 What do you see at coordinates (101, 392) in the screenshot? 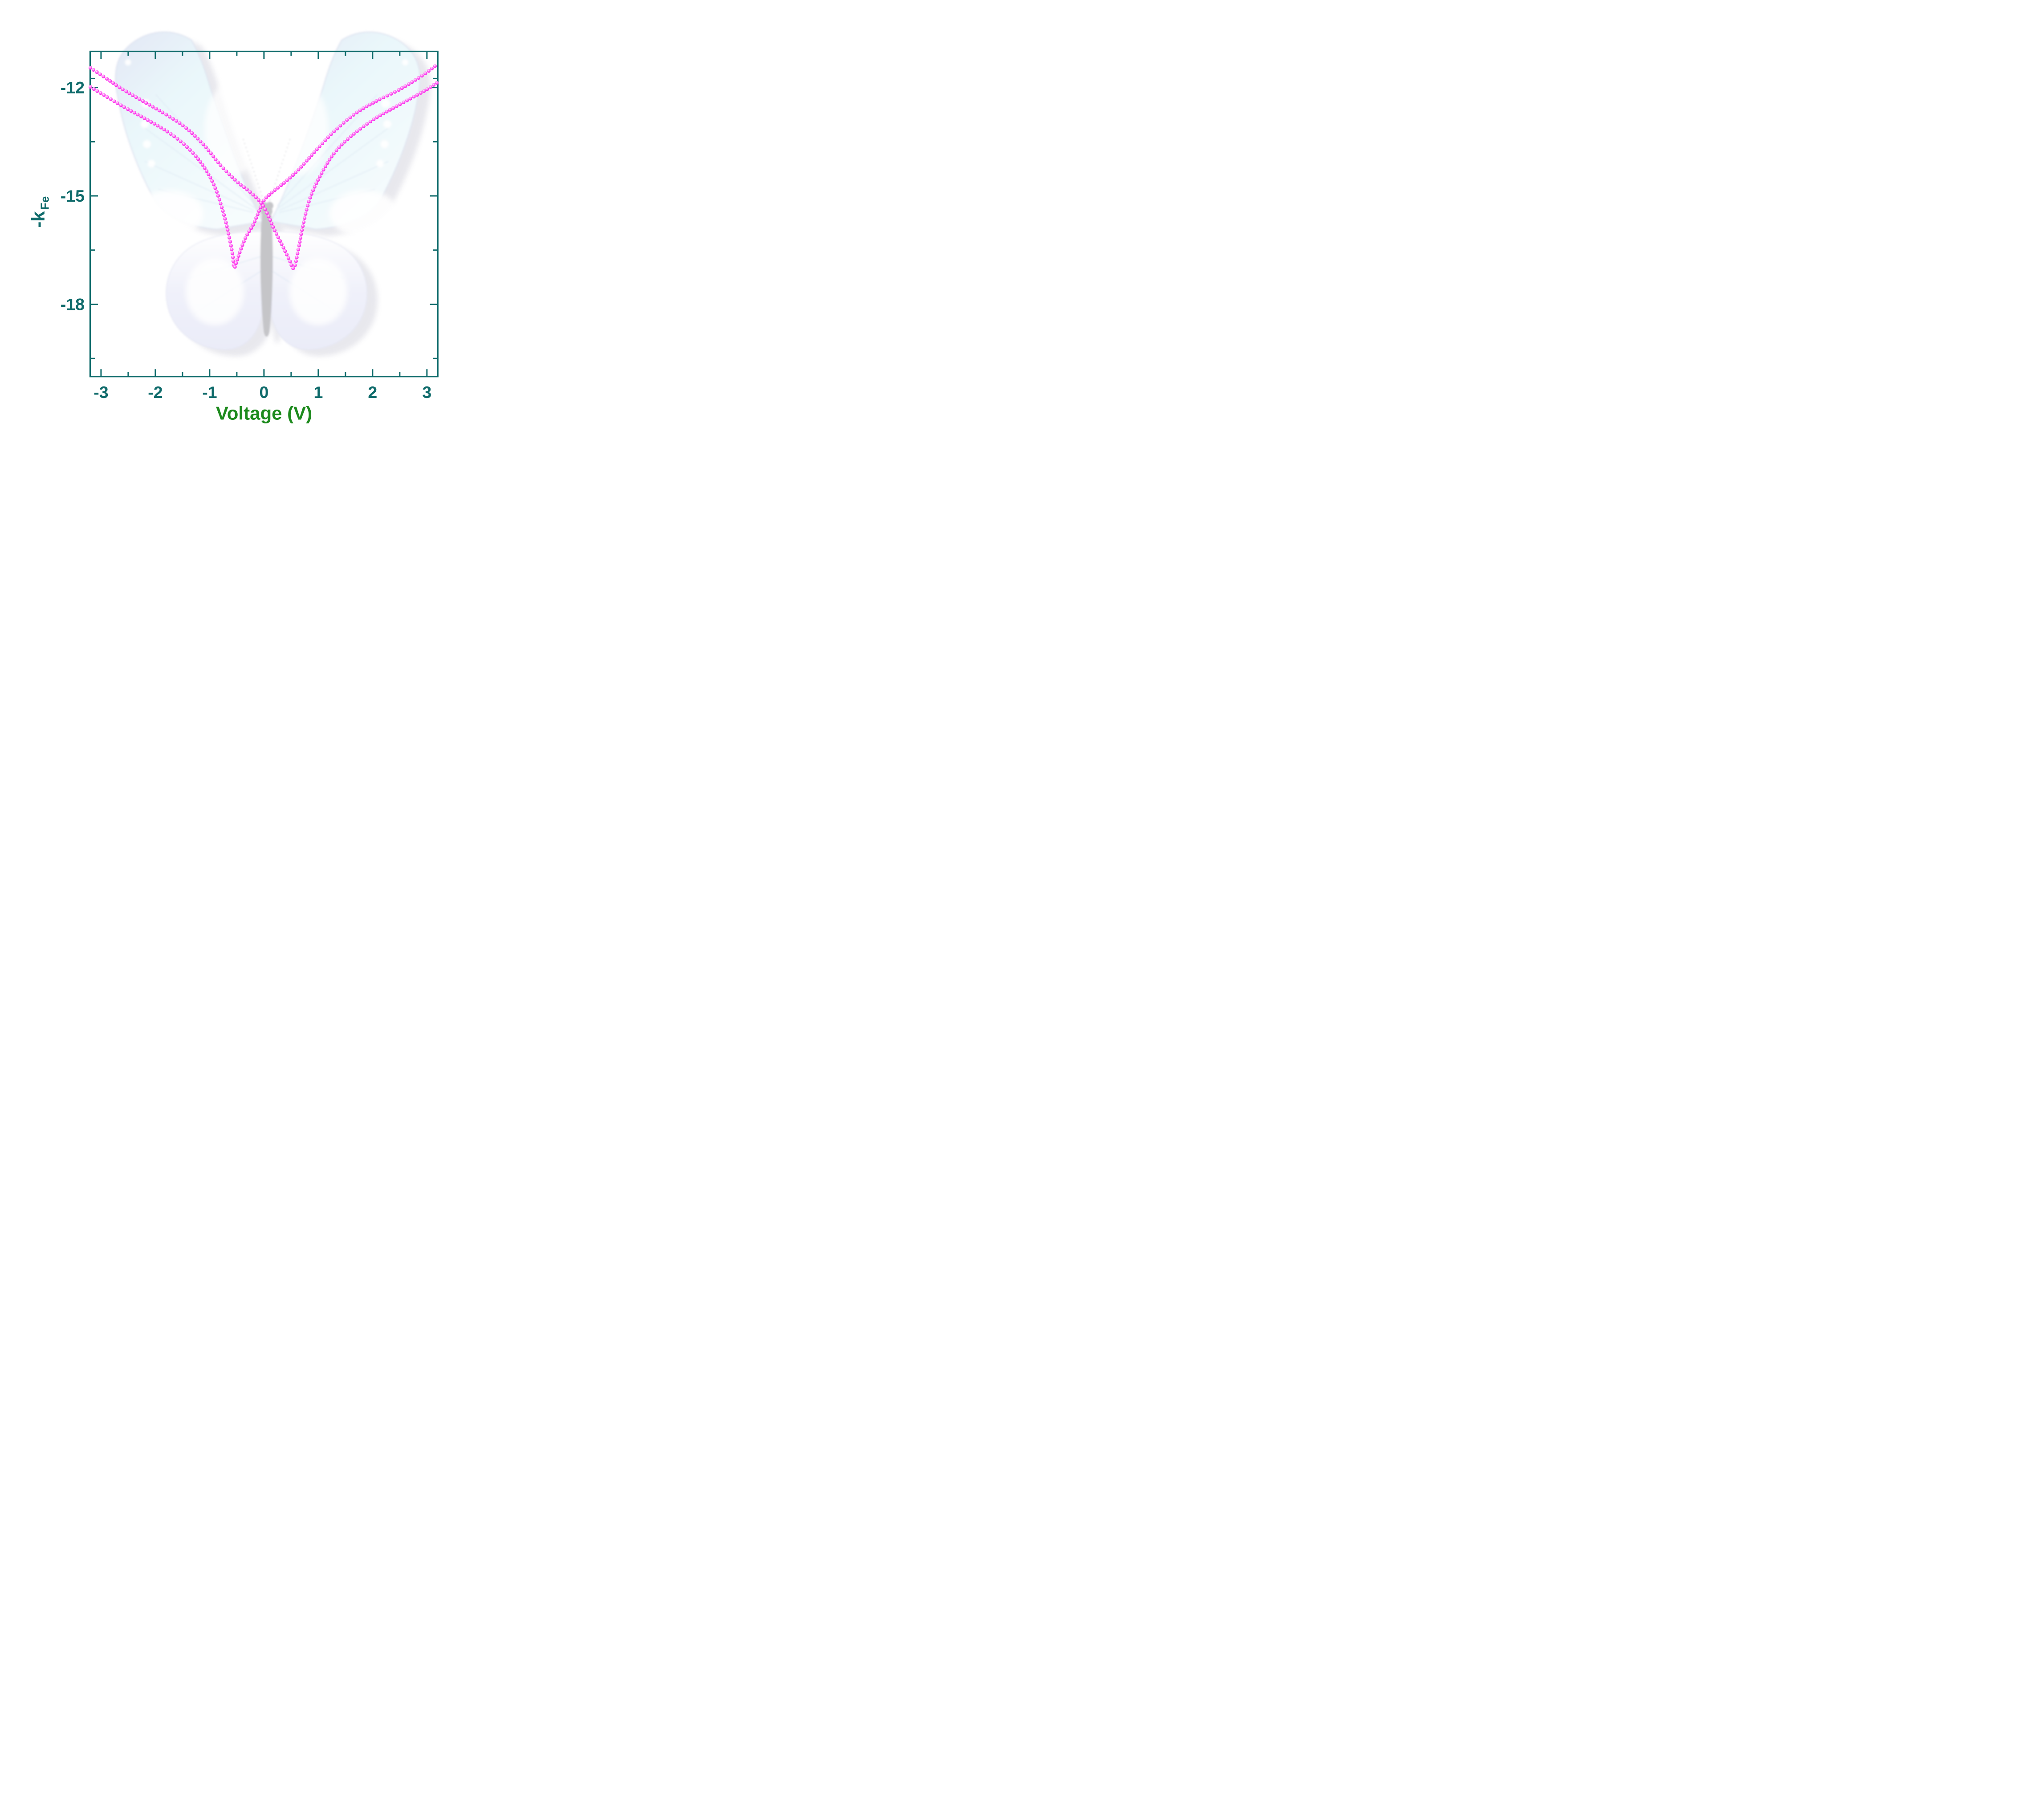
I see `x-tick-label: -3` at bounding box center [101, 392].